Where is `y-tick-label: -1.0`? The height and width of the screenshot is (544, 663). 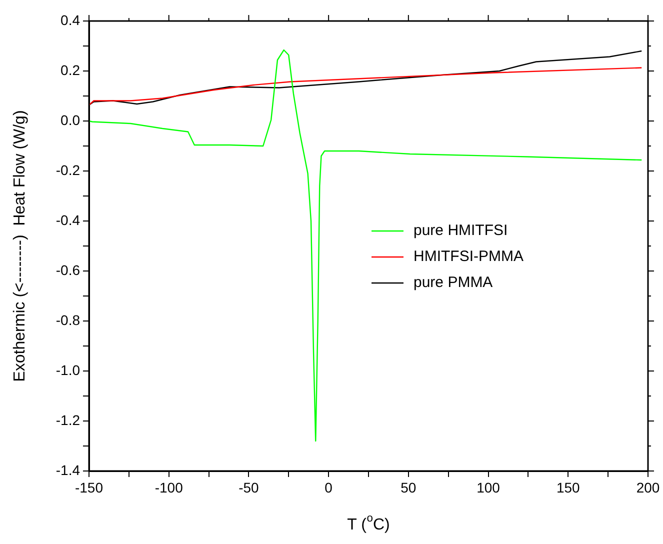 y-tick-label: -1.0 is located at coordinates (68, 370).